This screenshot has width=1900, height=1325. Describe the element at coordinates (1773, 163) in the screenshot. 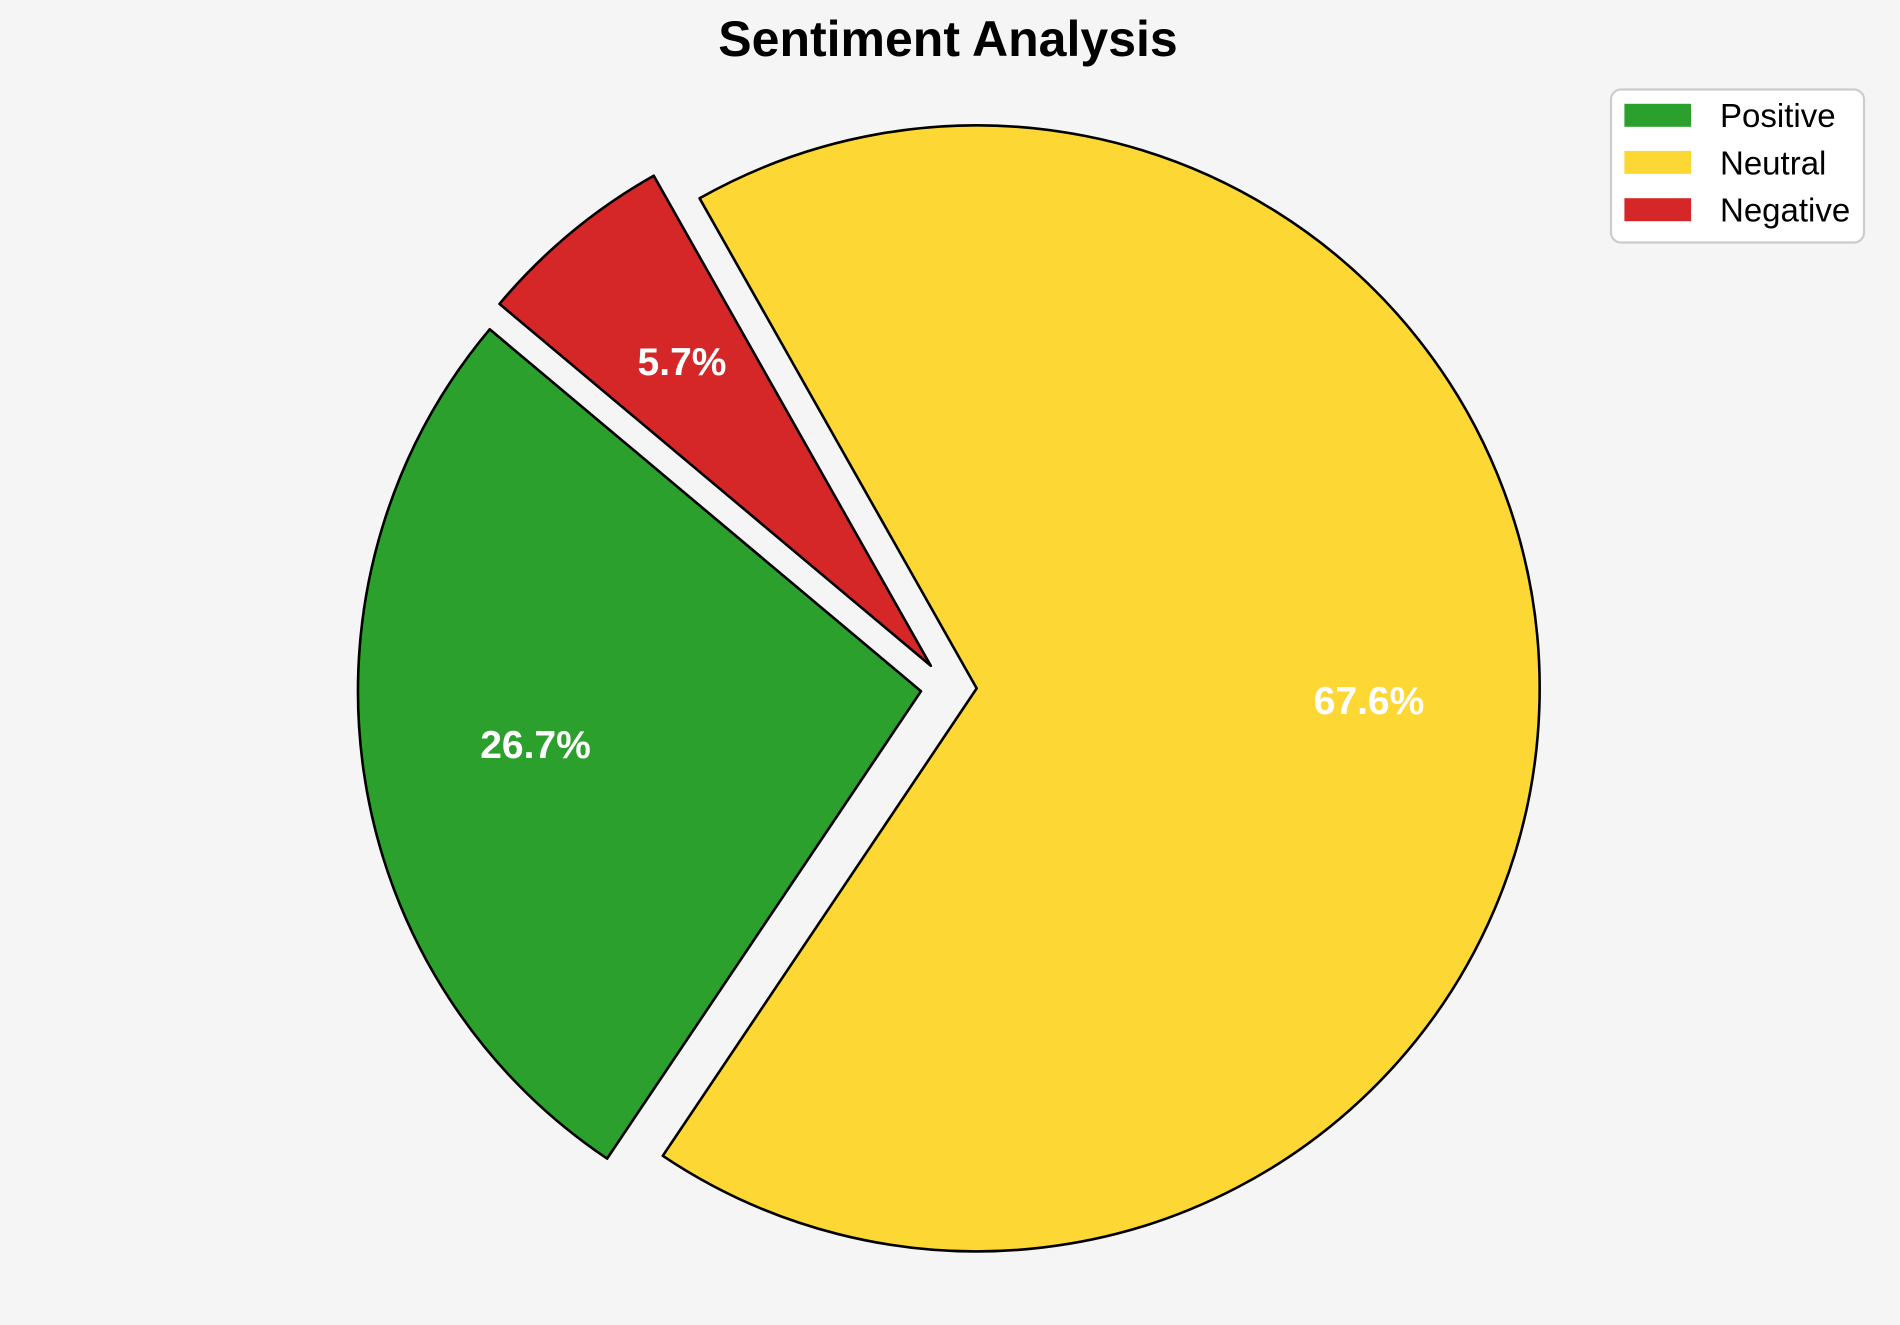

I see `svg-text: Neutral` at that location.